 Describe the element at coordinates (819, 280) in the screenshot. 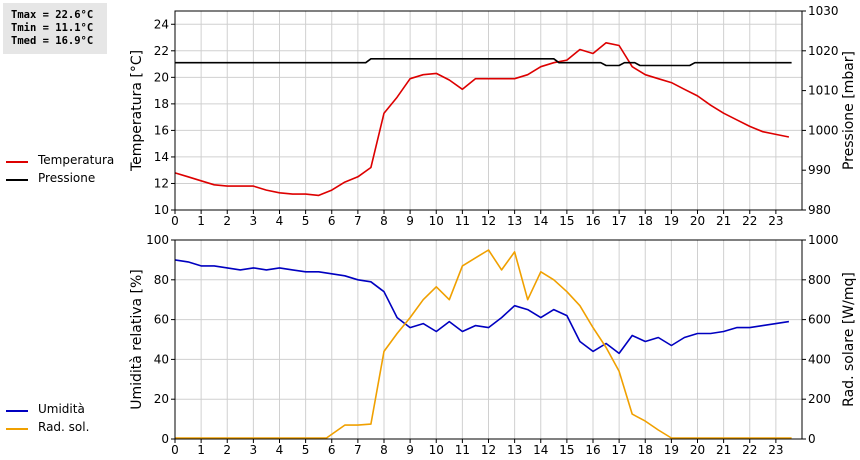

I see `y-tick-label-right: 800` at that location.